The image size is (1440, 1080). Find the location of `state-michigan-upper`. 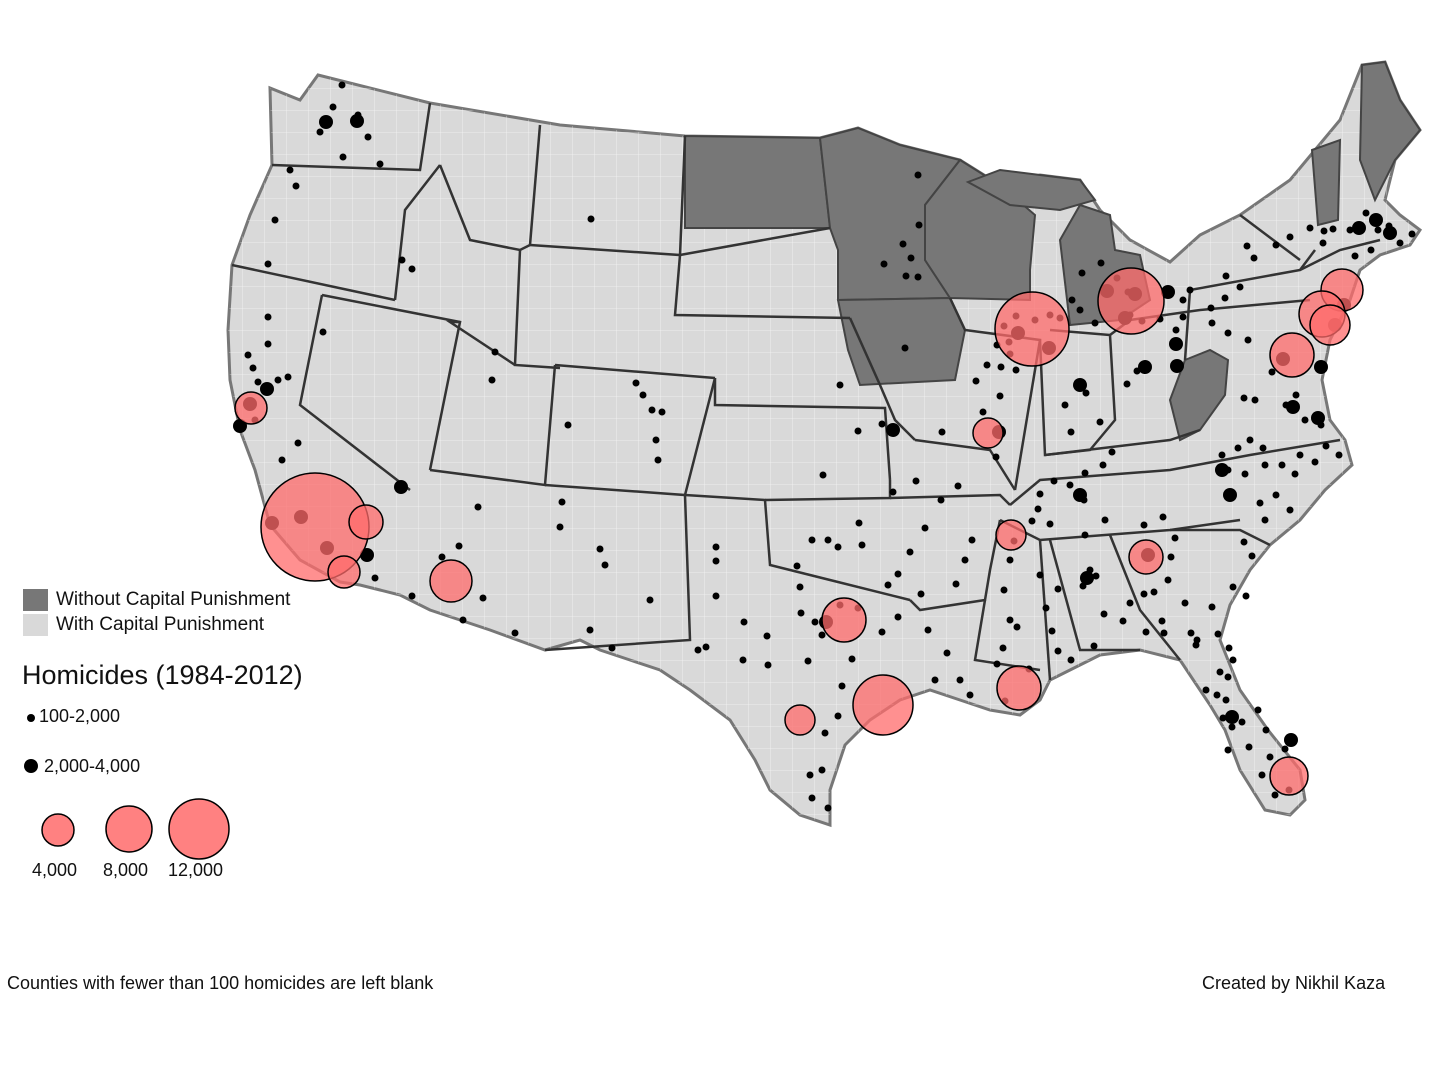

state-michigan-upper is located at coordinates (1031, 190).